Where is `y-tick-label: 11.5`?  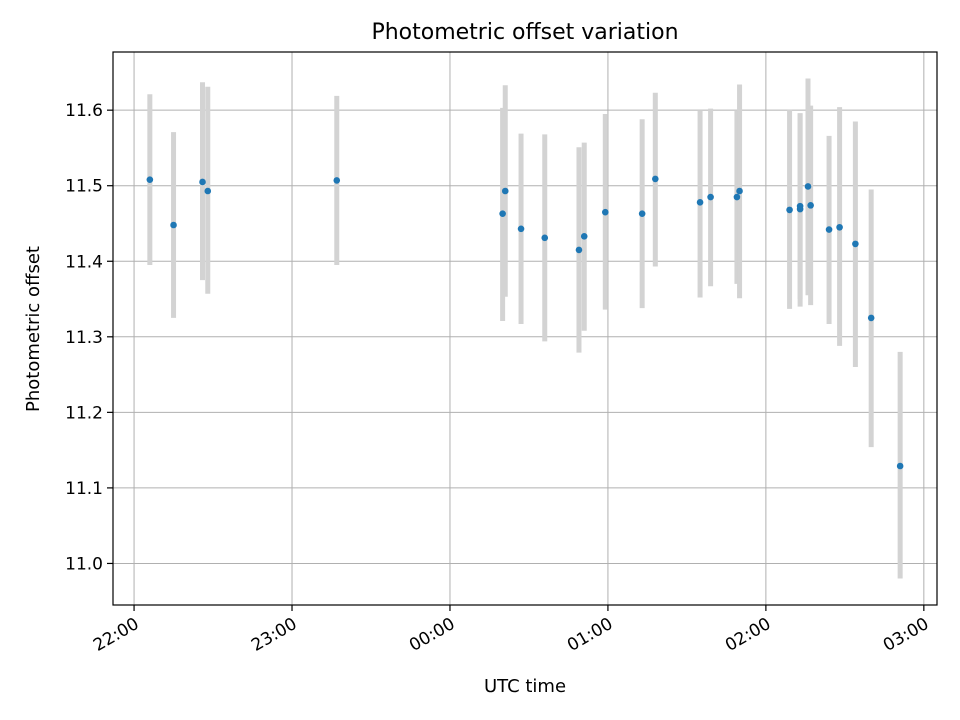 y-tick-label: 11.5 is located at coordinates (84, 187).